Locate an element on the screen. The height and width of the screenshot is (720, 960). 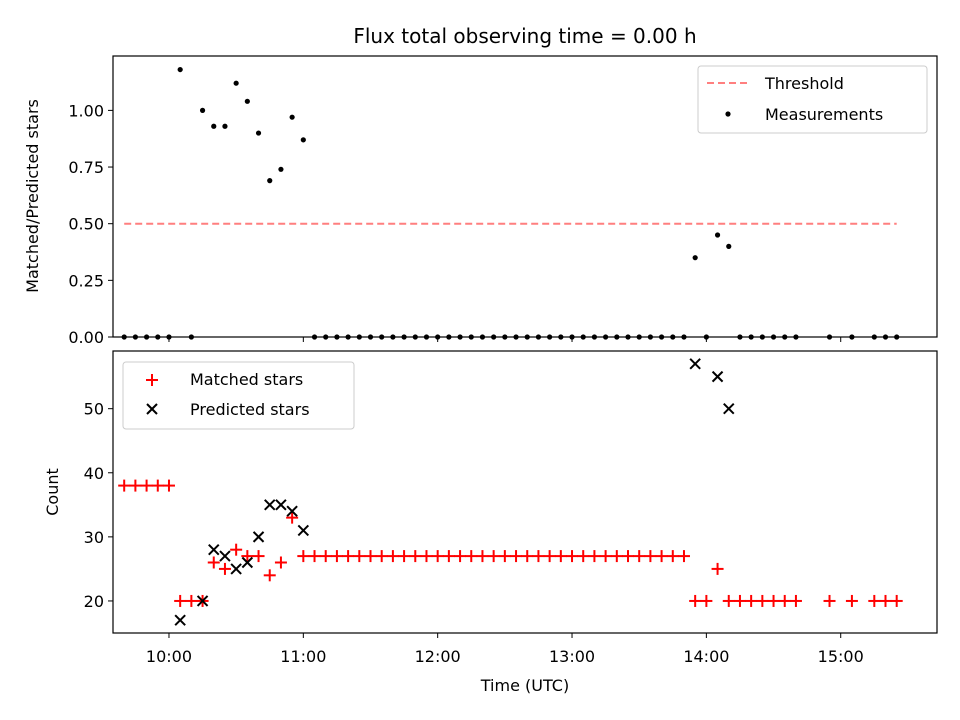
count-y-tick-label: 40 is located at coordinates (94, 473).